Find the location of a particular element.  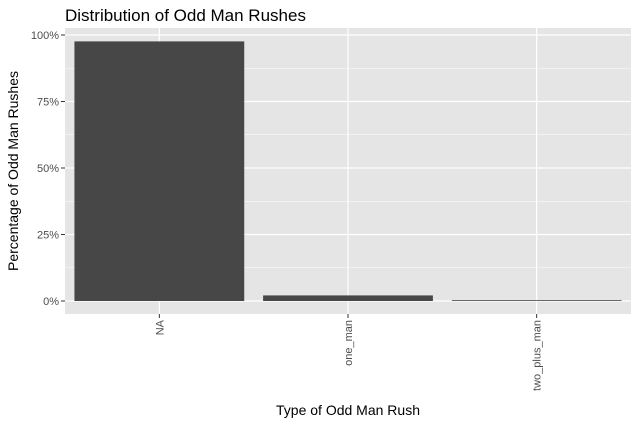

y-tick-label: 100% is located at coordinates (45, 36).